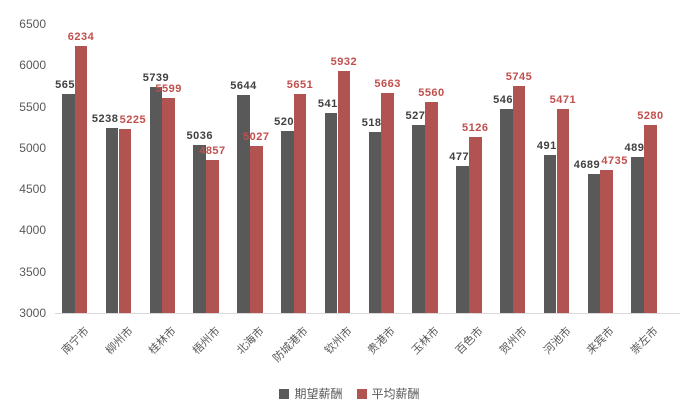  I want to click on bar-value-label: 5644, so click(243, 85).